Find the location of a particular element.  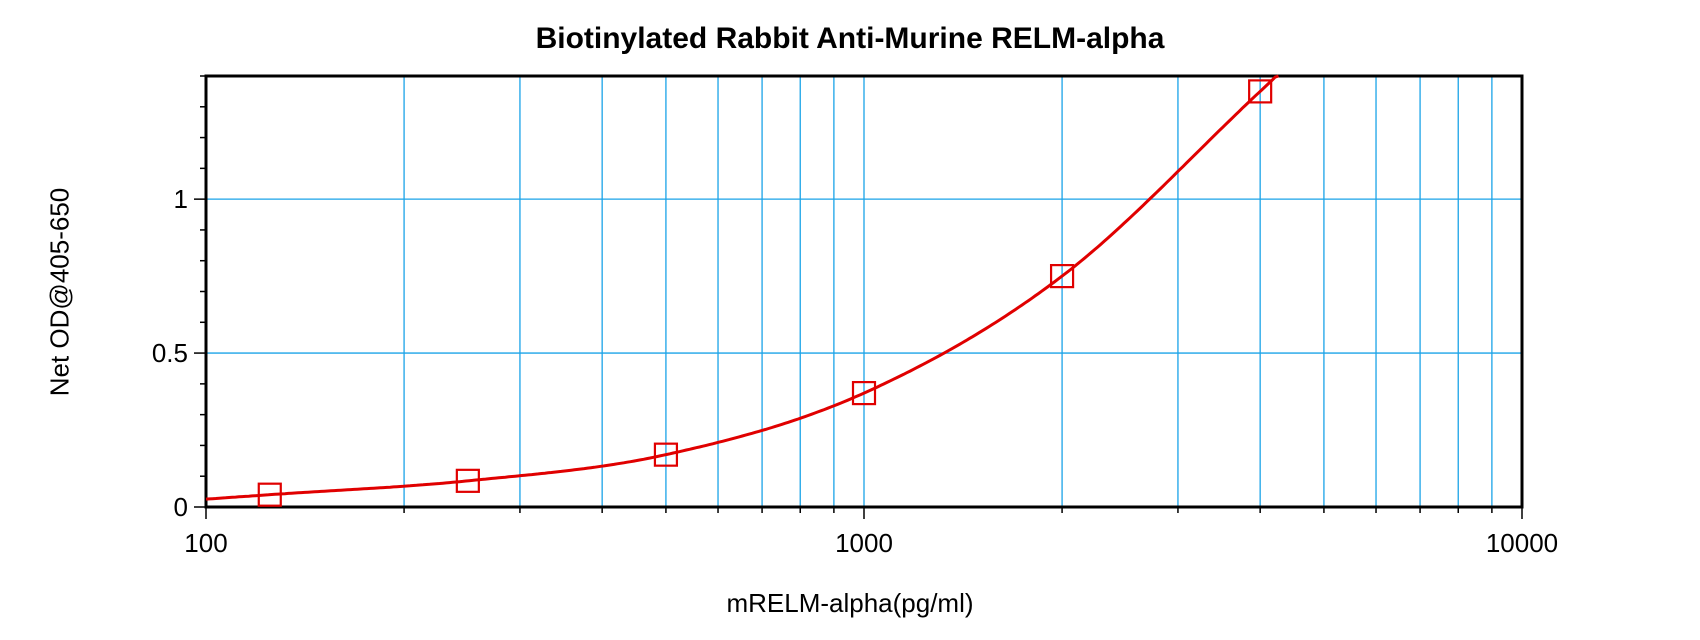

x-tick-label: 10000 is located at coordinates (1522, 543).